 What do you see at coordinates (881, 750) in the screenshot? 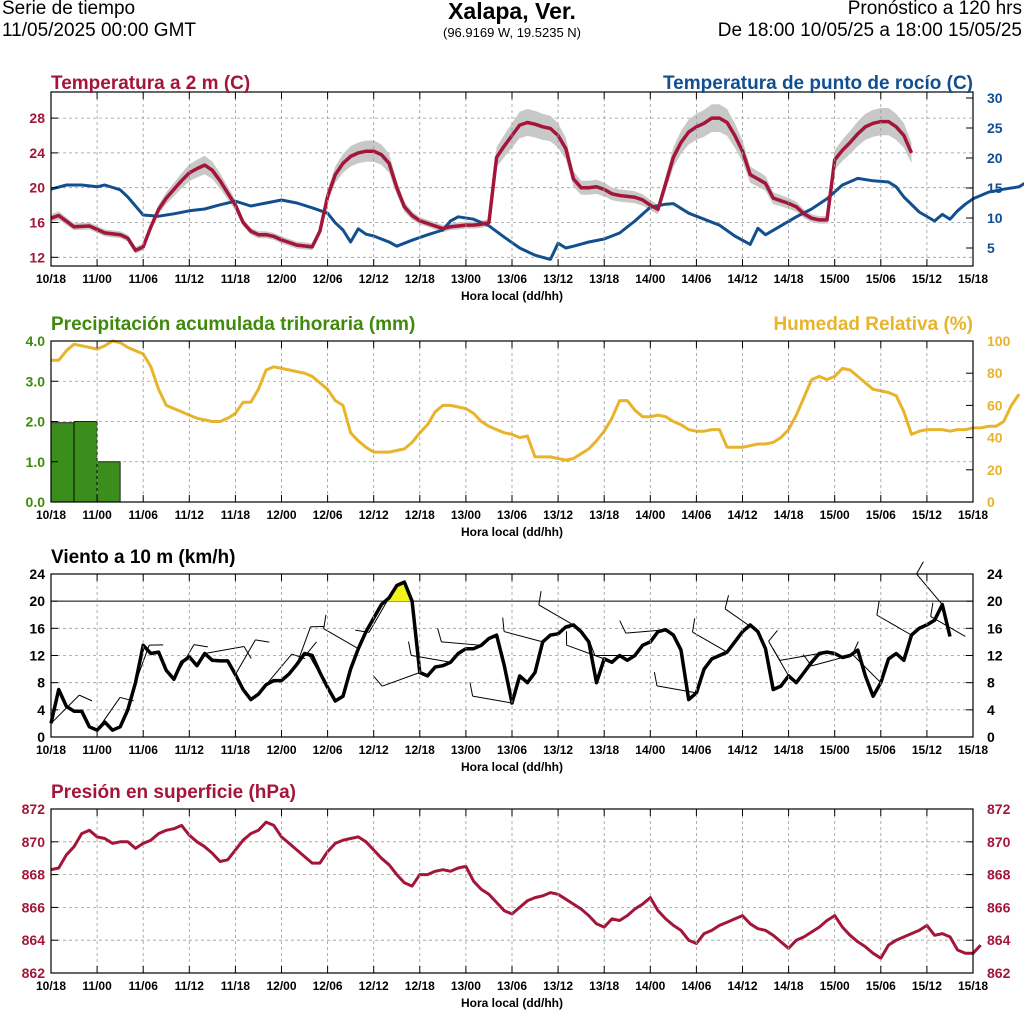
I see `x-tick-label: 15/06` at bounding box center [881, 750].